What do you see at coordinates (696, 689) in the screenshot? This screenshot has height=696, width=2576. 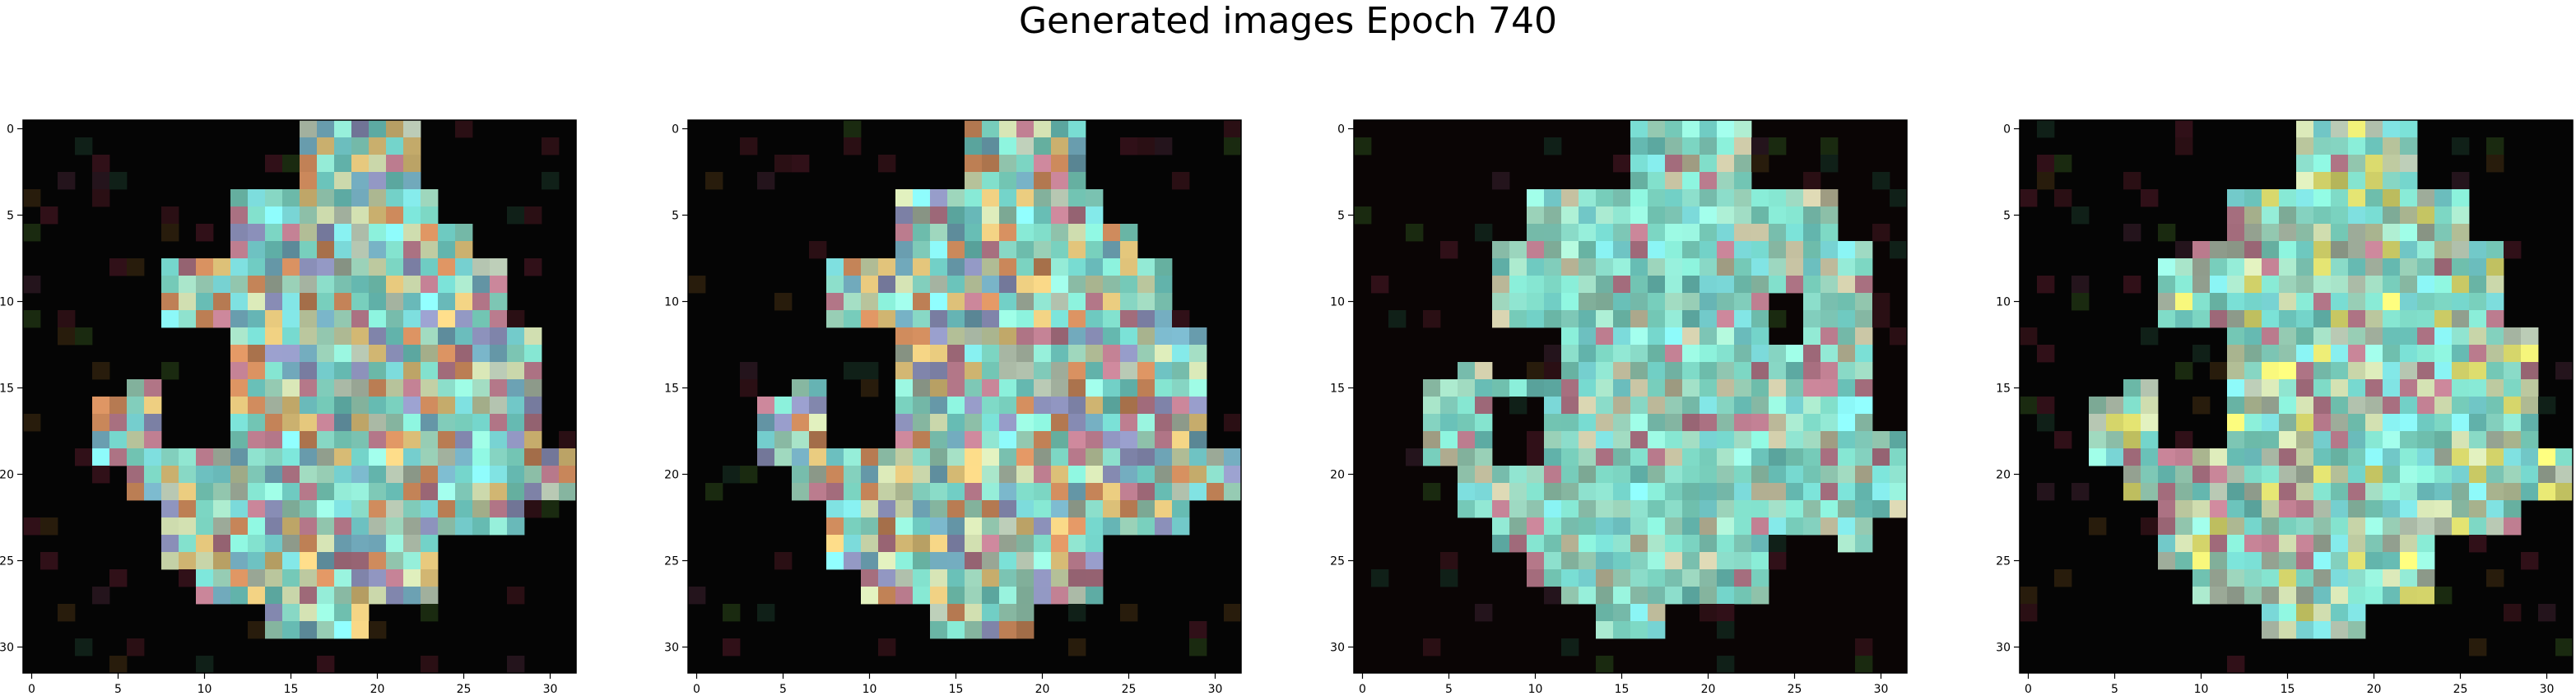 I see `x-tick-label: 0` at bounding box center [696, 689].